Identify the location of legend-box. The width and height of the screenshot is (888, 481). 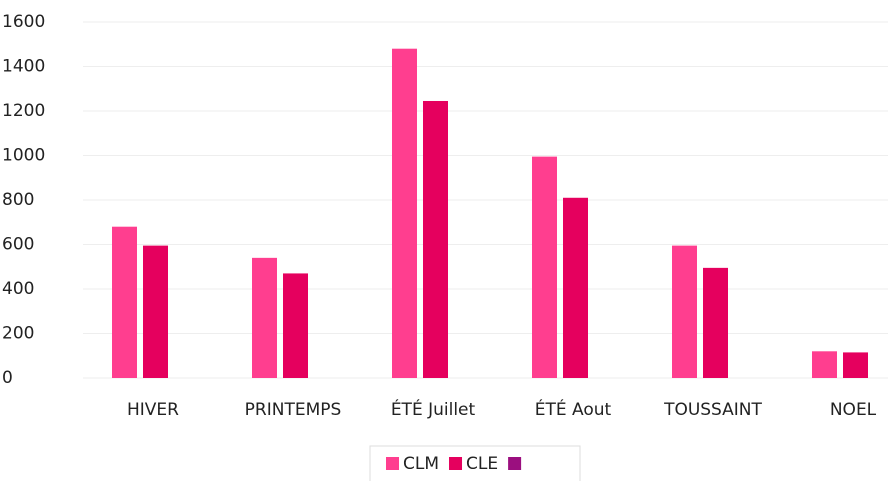
(475, 463).